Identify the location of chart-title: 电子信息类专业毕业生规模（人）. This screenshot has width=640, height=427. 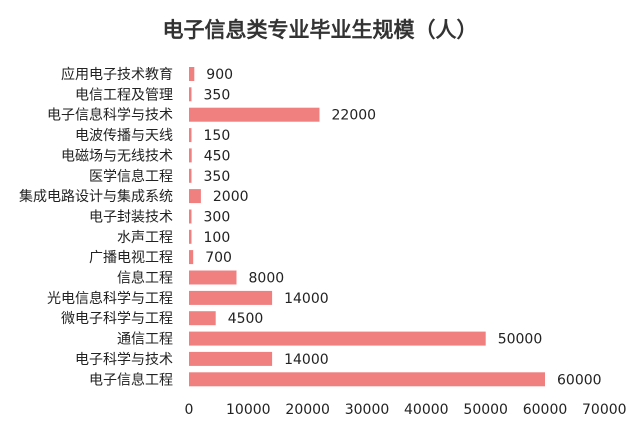
(320, 30).